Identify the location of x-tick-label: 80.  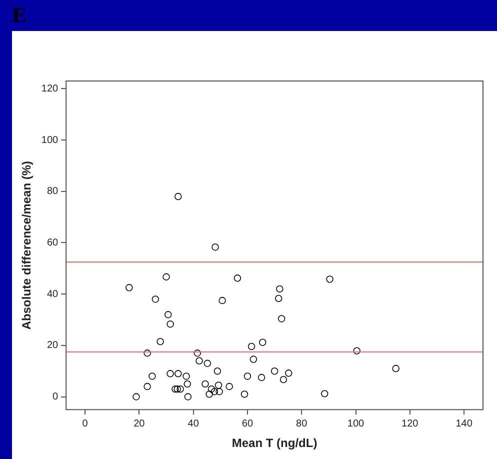
(302, 424).